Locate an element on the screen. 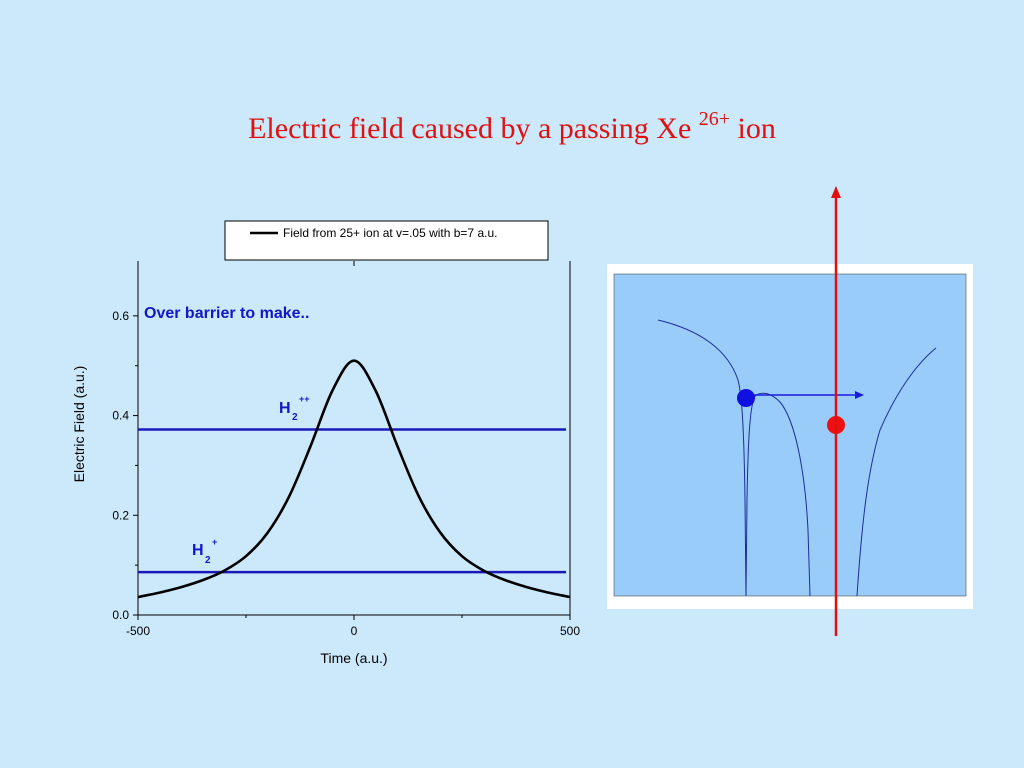 Image resolution: width=1024 pixels, height=768 pixels. y-tick-label: 0.6 is located at coordinates (120, 316).